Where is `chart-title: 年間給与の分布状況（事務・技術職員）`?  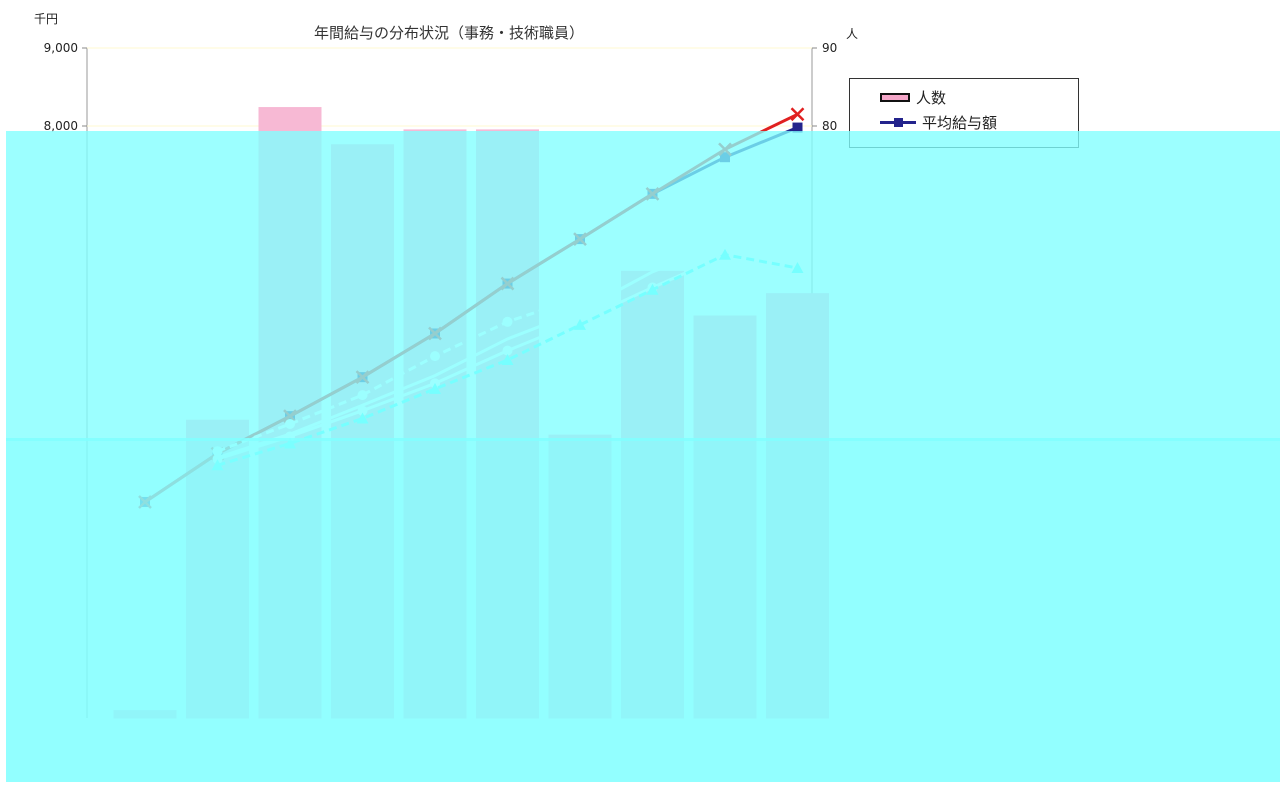
chart-title: 年間給与の分布状況（事務・技術職員） is located at coordinates (449, 33).